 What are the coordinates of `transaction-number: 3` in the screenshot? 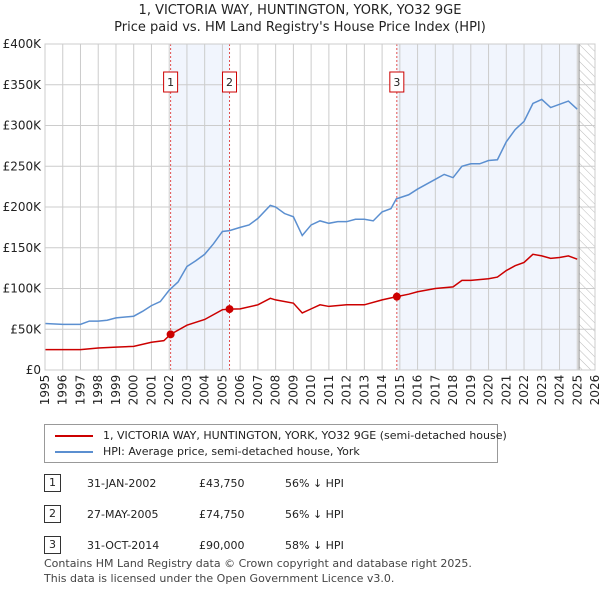 It's located at (52, 545).